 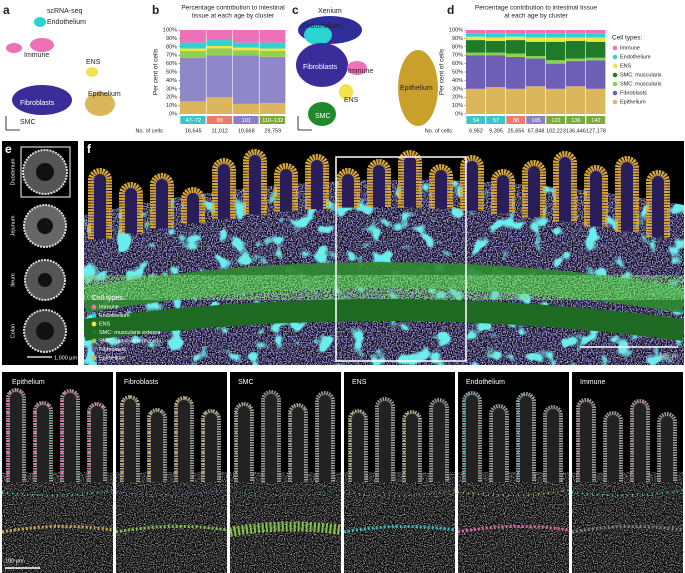 What do you see at coordinates (246, 131) in the screenshot?
I see `cell-count: 10,668` at bounding box center [246, 131].